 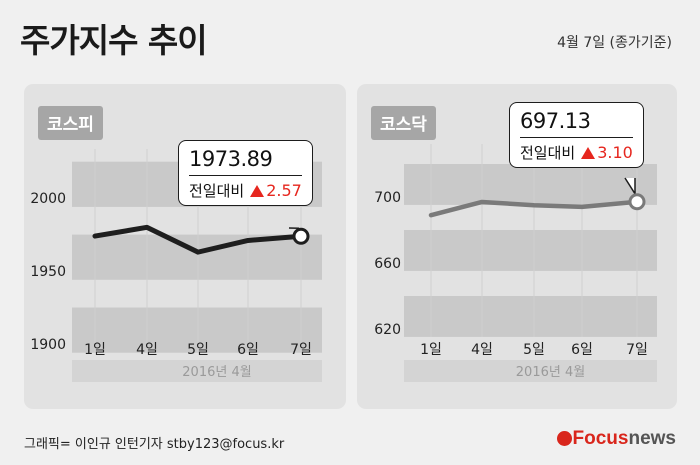 I want to click on kosdaq-change: 전일대비 3.10, so click(x=576, y=152).